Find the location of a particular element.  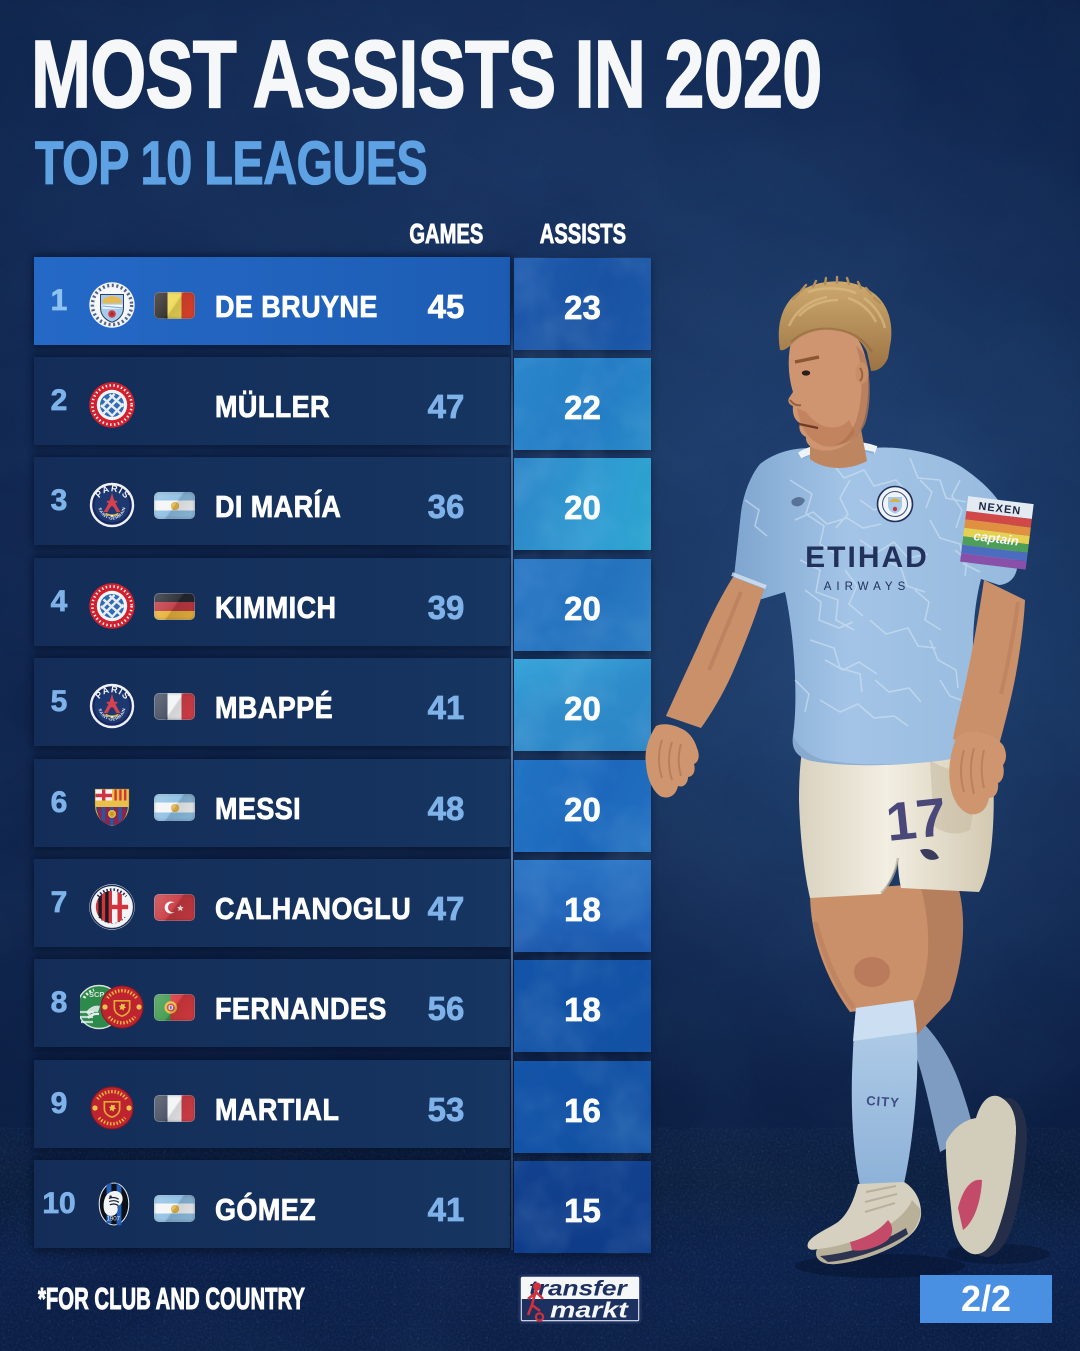

svg-text: ETIHAD is located at coordinates (867, 557).